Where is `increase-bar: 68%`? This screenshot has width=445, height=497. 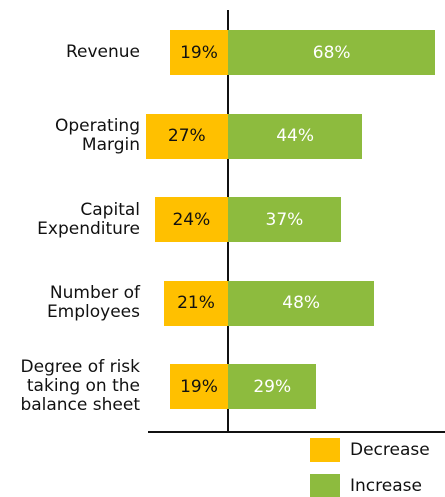
increase-bar: 68% is located at coordinates (332, 52).